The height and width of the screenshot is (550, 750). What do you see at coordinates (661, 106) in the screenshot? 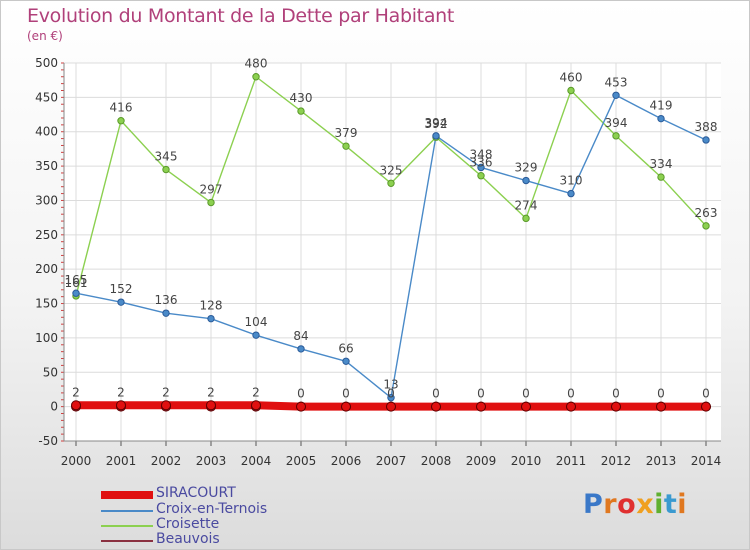
I see `data-label: 419` at bounding box center [661, 106].